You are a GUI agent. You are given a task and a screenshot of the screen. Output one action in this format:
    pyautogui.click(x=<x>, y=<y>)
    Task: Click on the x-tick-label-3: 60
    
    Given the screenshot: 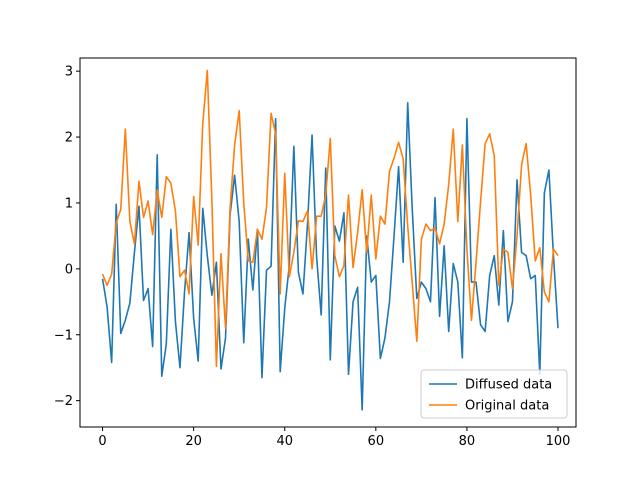 What is the action you would take?
    pyautogui.click(x=376, y=441)
    